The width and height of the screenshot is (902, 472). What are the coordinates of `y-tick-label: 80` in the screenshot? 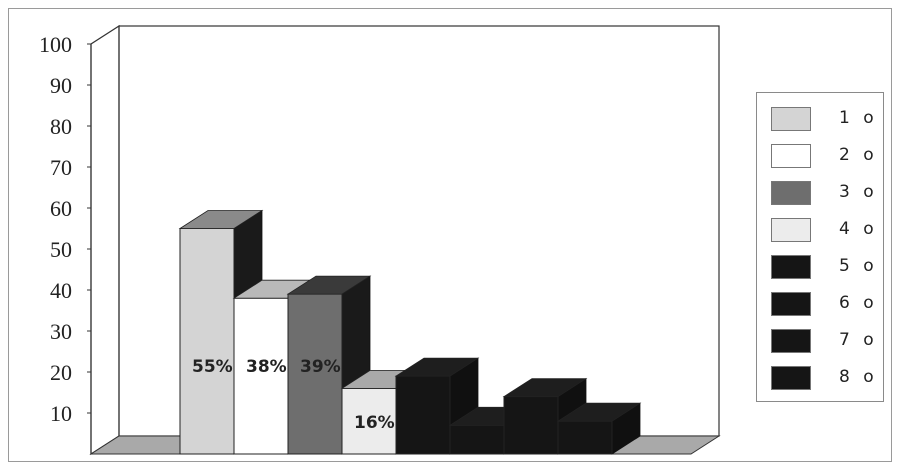 It's located at (61, 126).